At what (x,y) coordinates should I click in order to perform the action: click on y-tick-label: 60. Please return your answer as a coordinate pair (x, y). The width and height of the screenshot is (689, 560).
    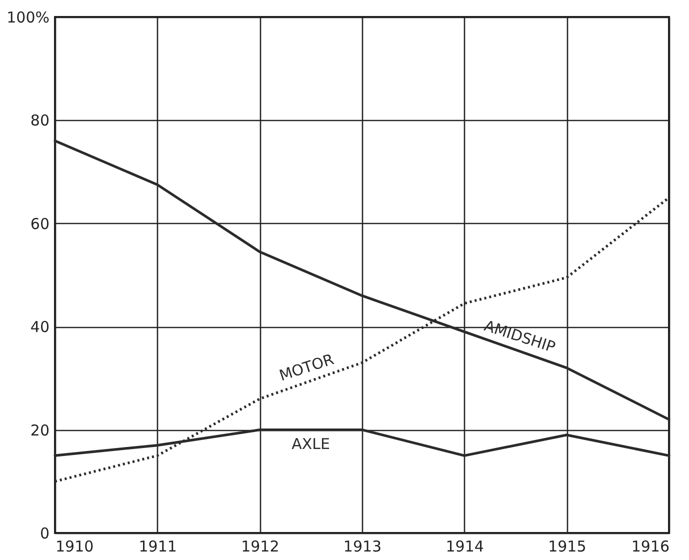
    Looking at the image, I should click on (40, 223).